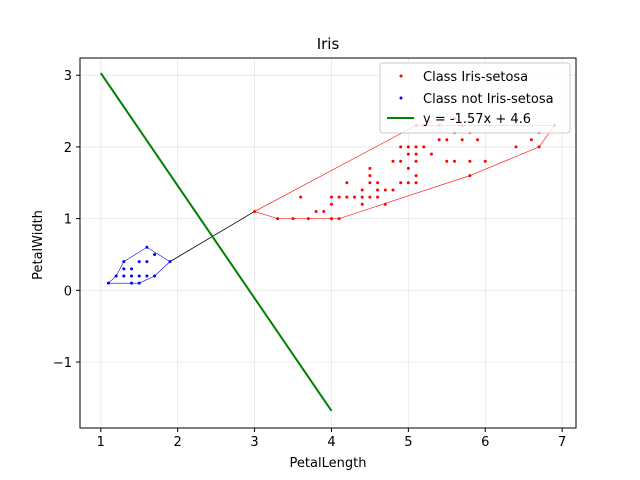  I want to click on y-tick-label: 2, so click(68, 148).